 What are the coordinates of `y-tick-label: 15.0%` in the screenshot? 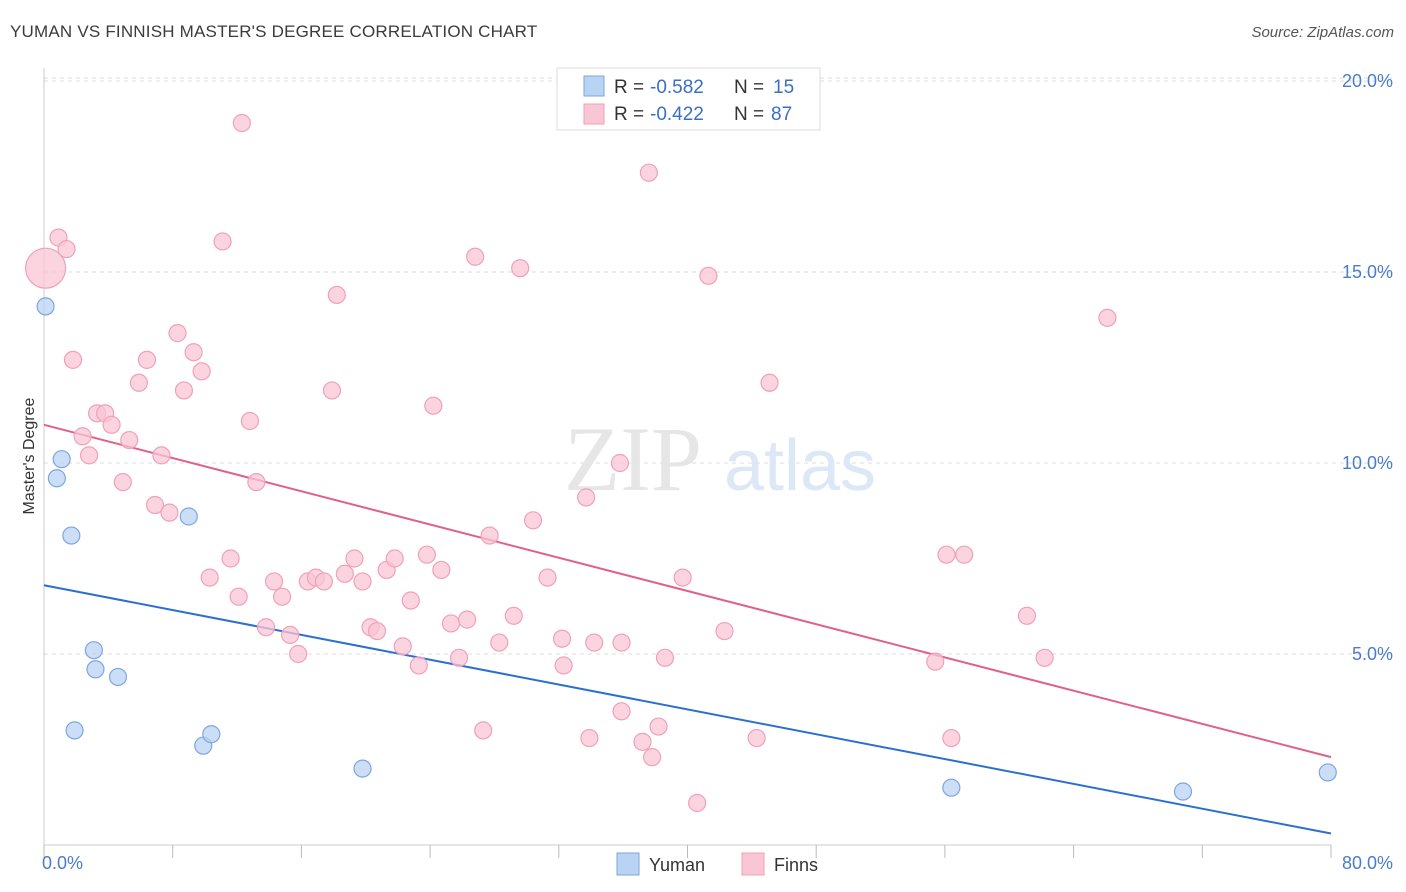 It's located at (1367, 272).